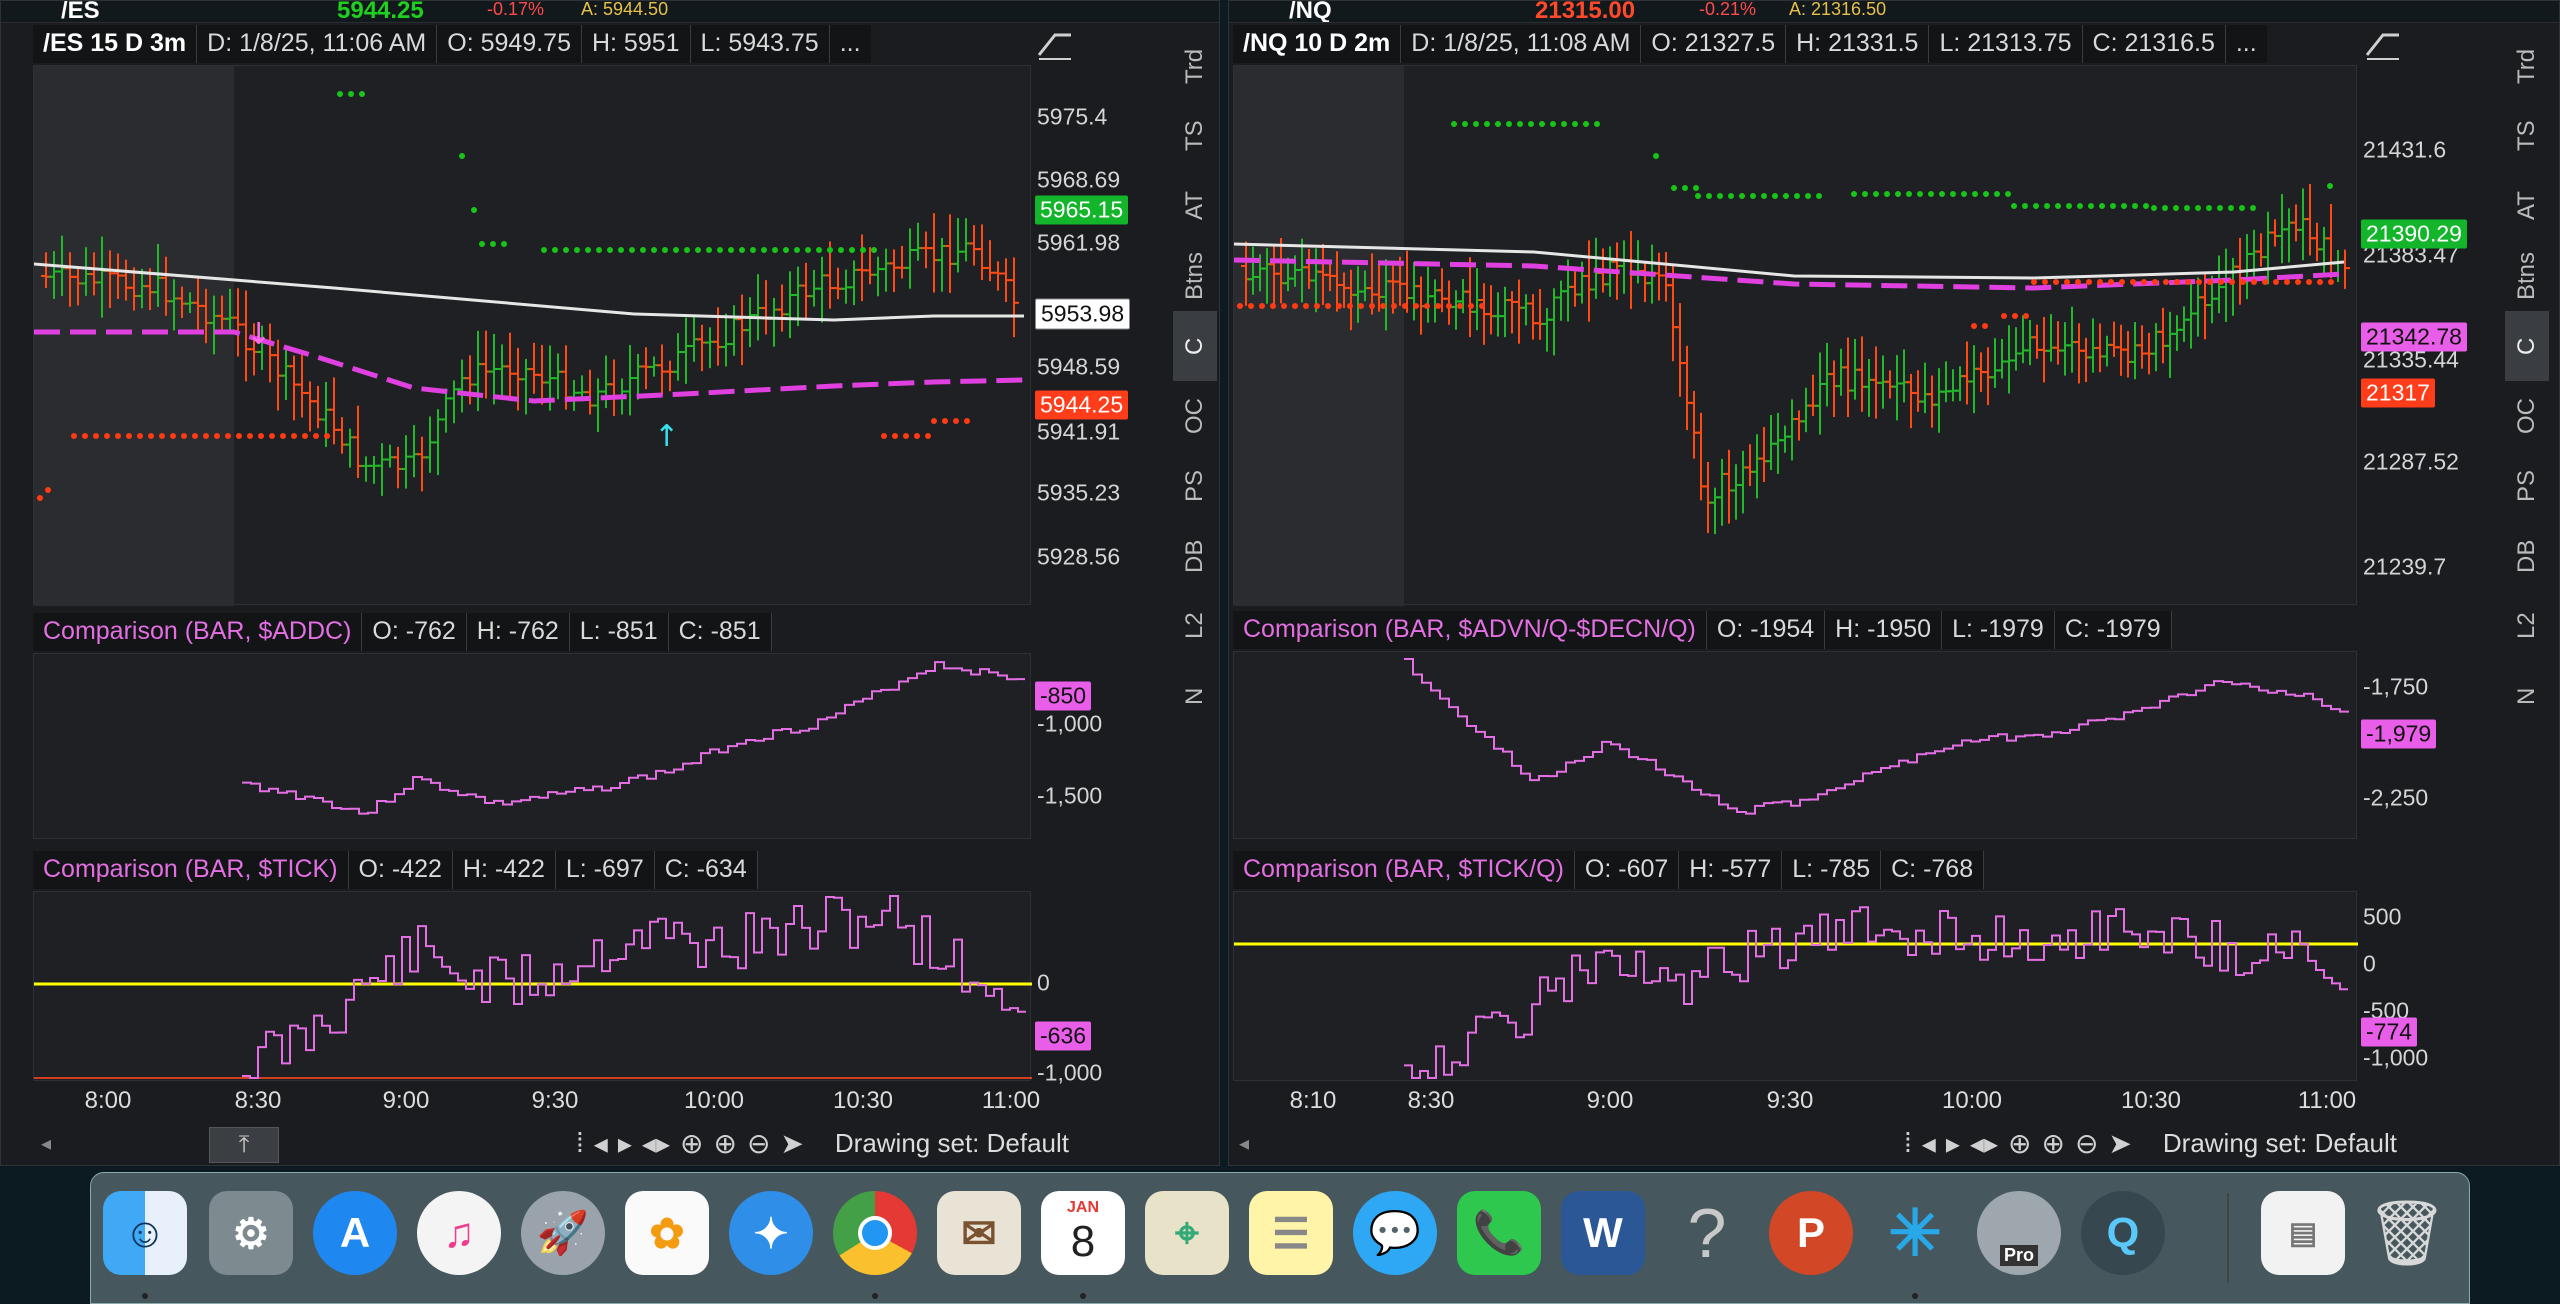 The height and width of the screenshot is (1304, 2560). Describe the element at coordinates (145, 1233) in the screenshot. I see `finder-icon: ☺` at that location.